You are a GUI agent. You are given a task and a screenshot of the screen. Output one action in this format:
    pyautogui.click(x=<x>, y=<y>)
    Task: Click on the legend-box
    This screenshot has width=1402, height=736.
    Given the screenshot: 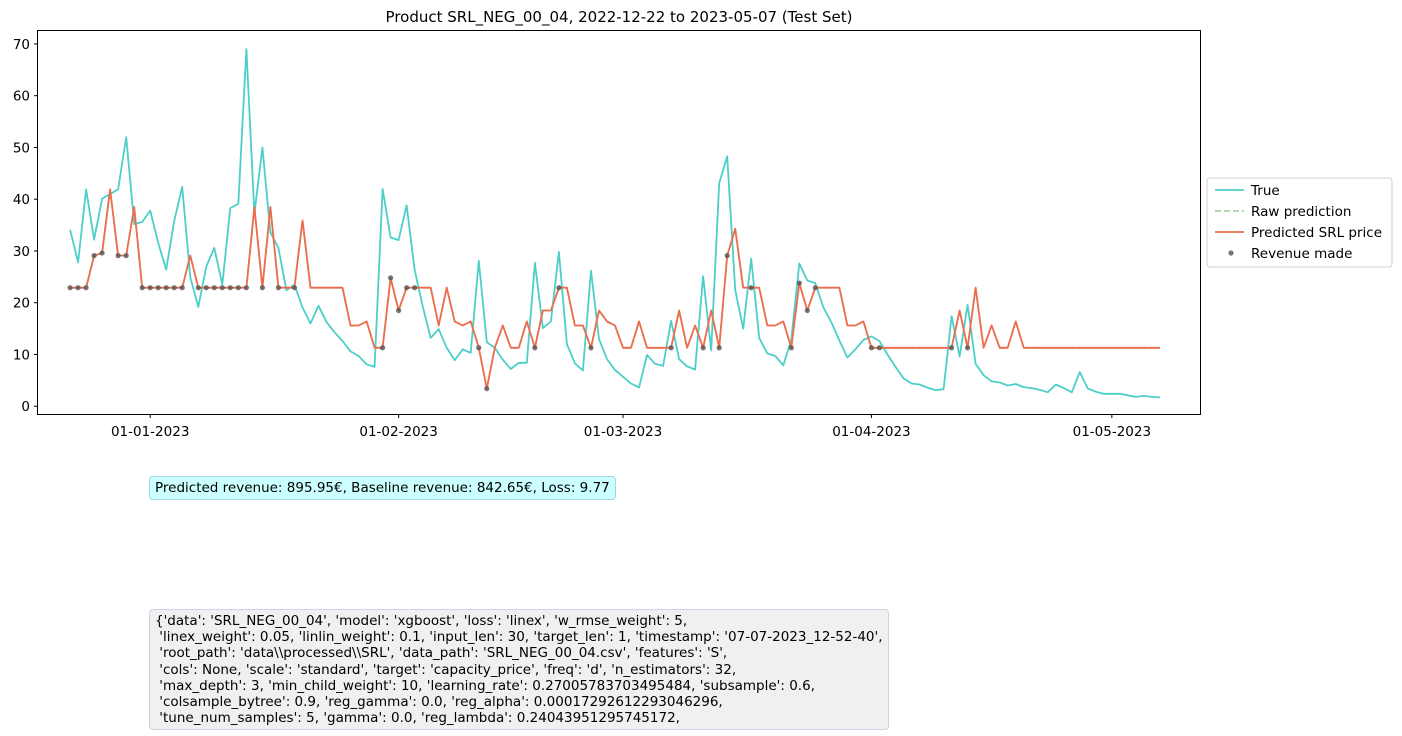 What is the action you would take?
    pyautogui.click(x=1299, y=222)
    